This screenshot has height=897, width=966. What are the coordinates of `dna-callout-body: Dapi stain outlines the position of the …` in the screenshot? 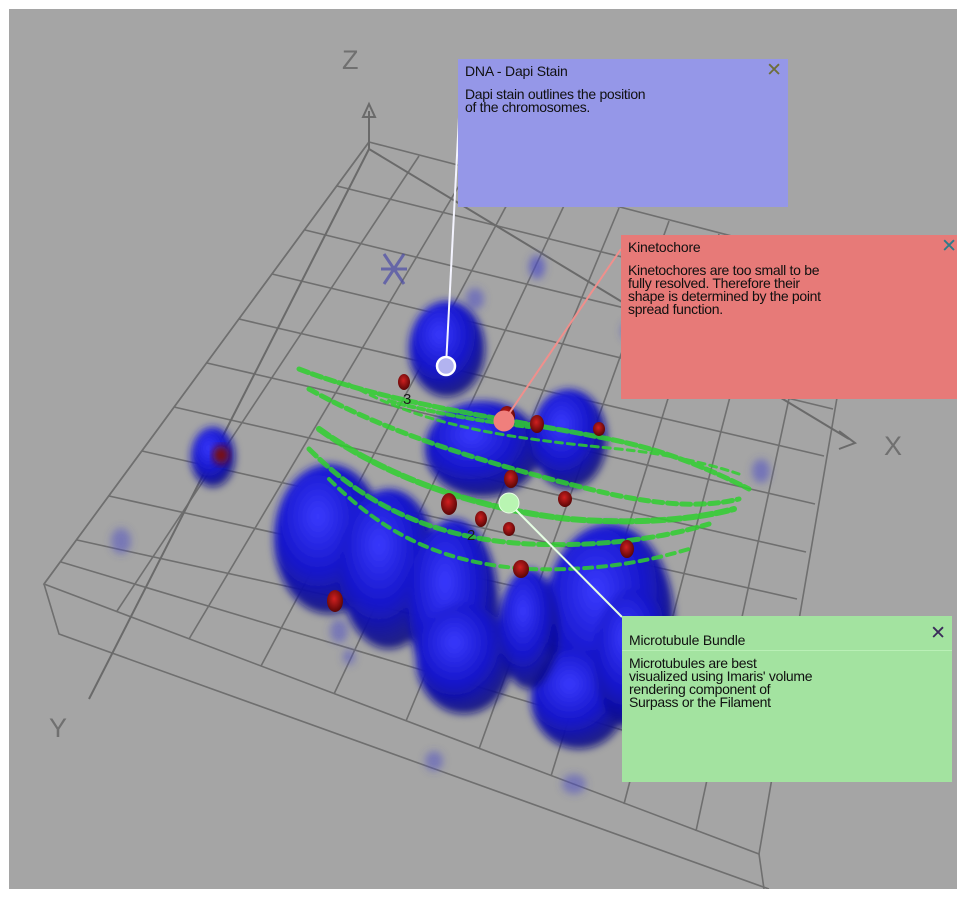 It's located at (555, 100).